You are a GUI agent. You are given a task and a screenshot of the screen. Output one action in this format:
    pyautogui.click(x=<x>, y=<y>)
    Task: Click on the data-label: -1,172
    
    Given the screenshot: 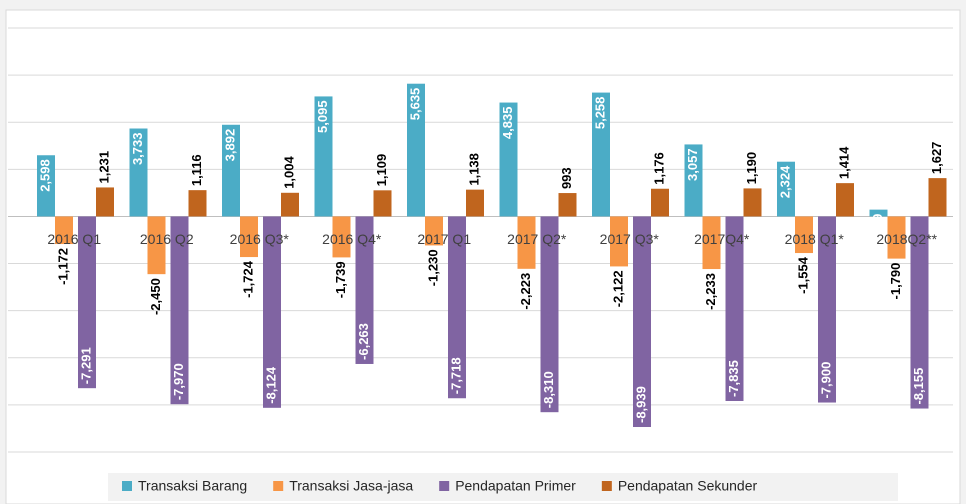 What is the action you would take?
    pyautogui.click(x=62, y=266)
    